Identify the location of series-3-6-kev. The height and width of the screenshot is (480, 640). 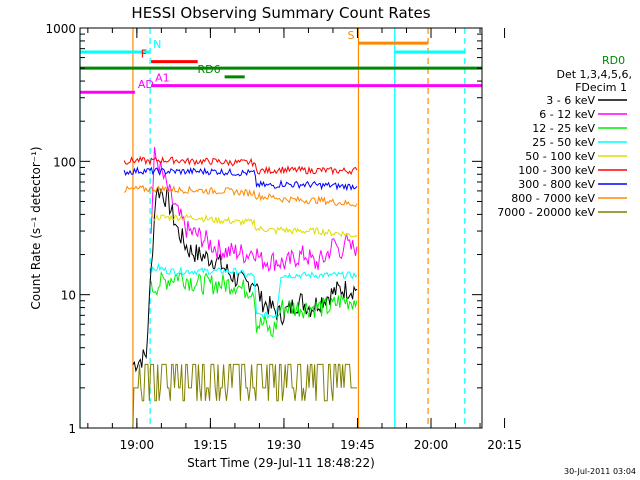
(245, 280).